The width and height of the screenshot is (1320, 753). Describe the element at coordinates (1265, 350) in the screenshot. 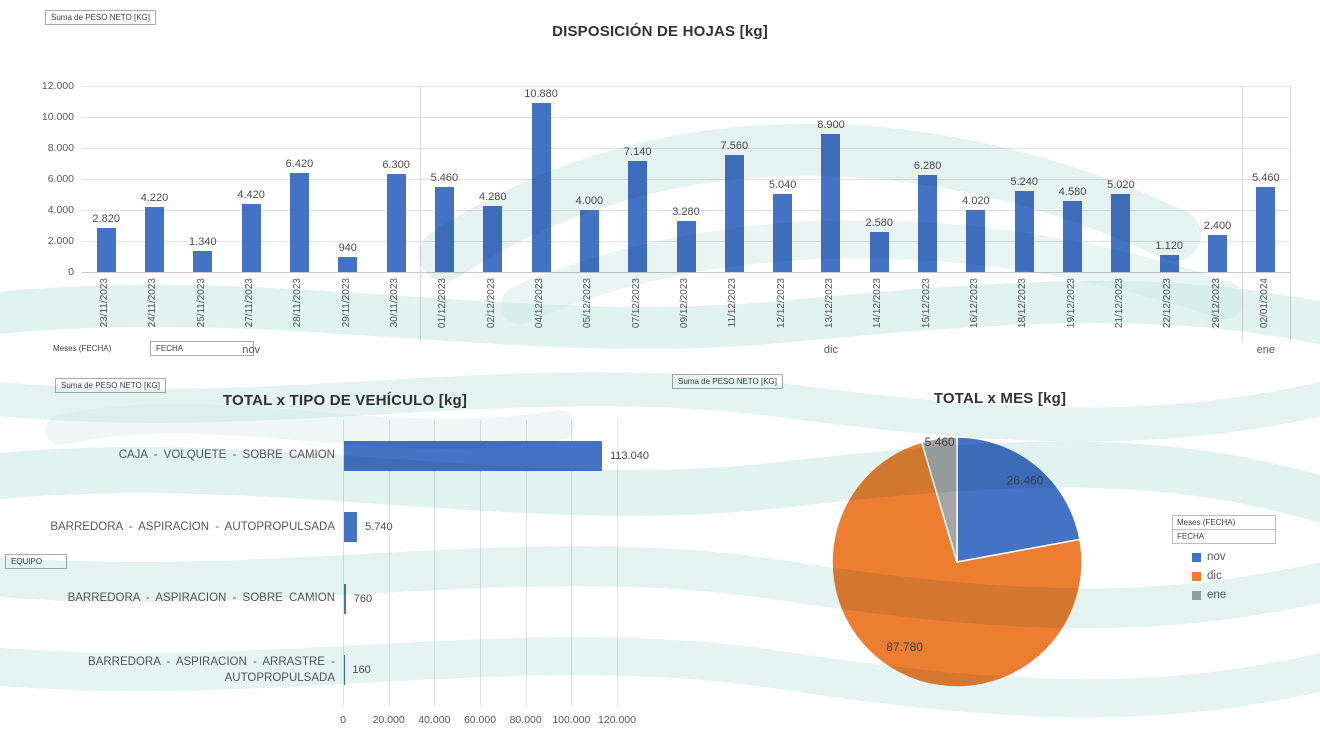

I see `month-group-label-ene: ene` at that location.